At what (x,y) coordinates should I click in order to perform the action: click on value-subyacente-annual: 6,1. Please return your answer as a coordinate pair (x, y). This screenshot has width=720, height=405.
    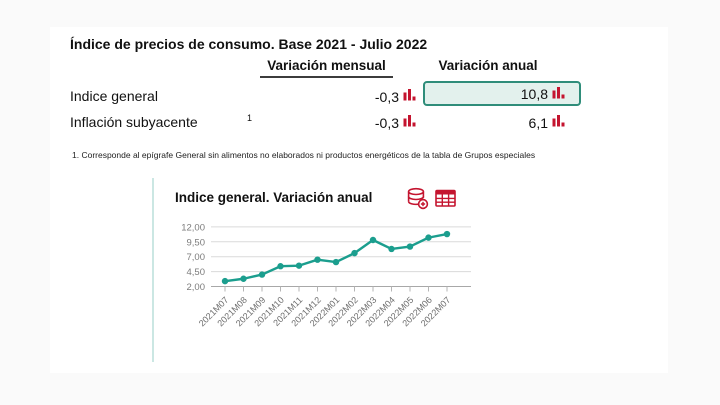
    Looking at the image, I should click on (548, 122).